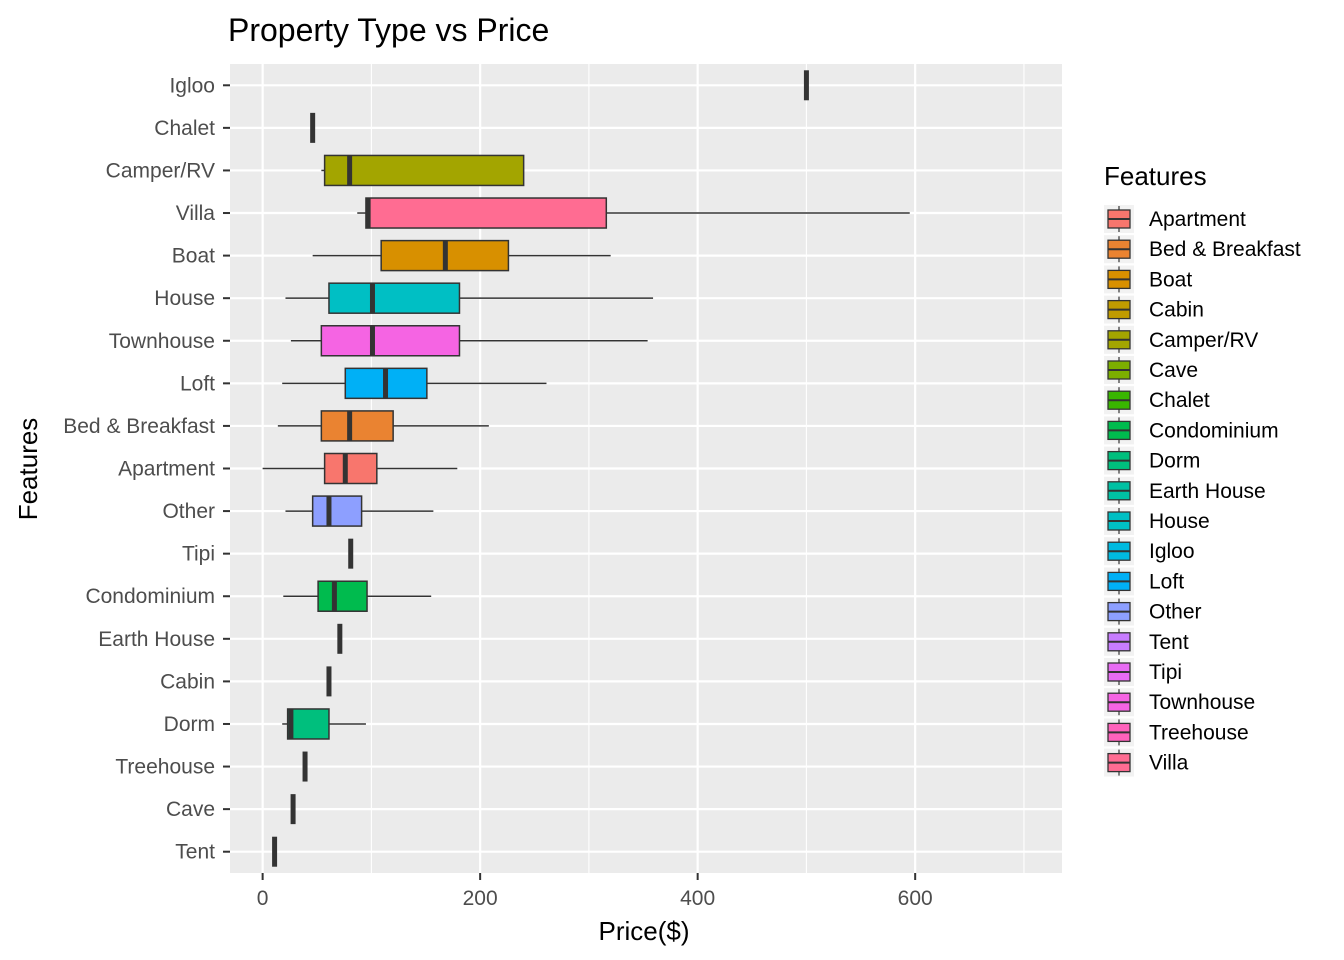 This screenshot has height=960, width=1344. I want to click on legend-item: Igloo, so click(1149, 551).